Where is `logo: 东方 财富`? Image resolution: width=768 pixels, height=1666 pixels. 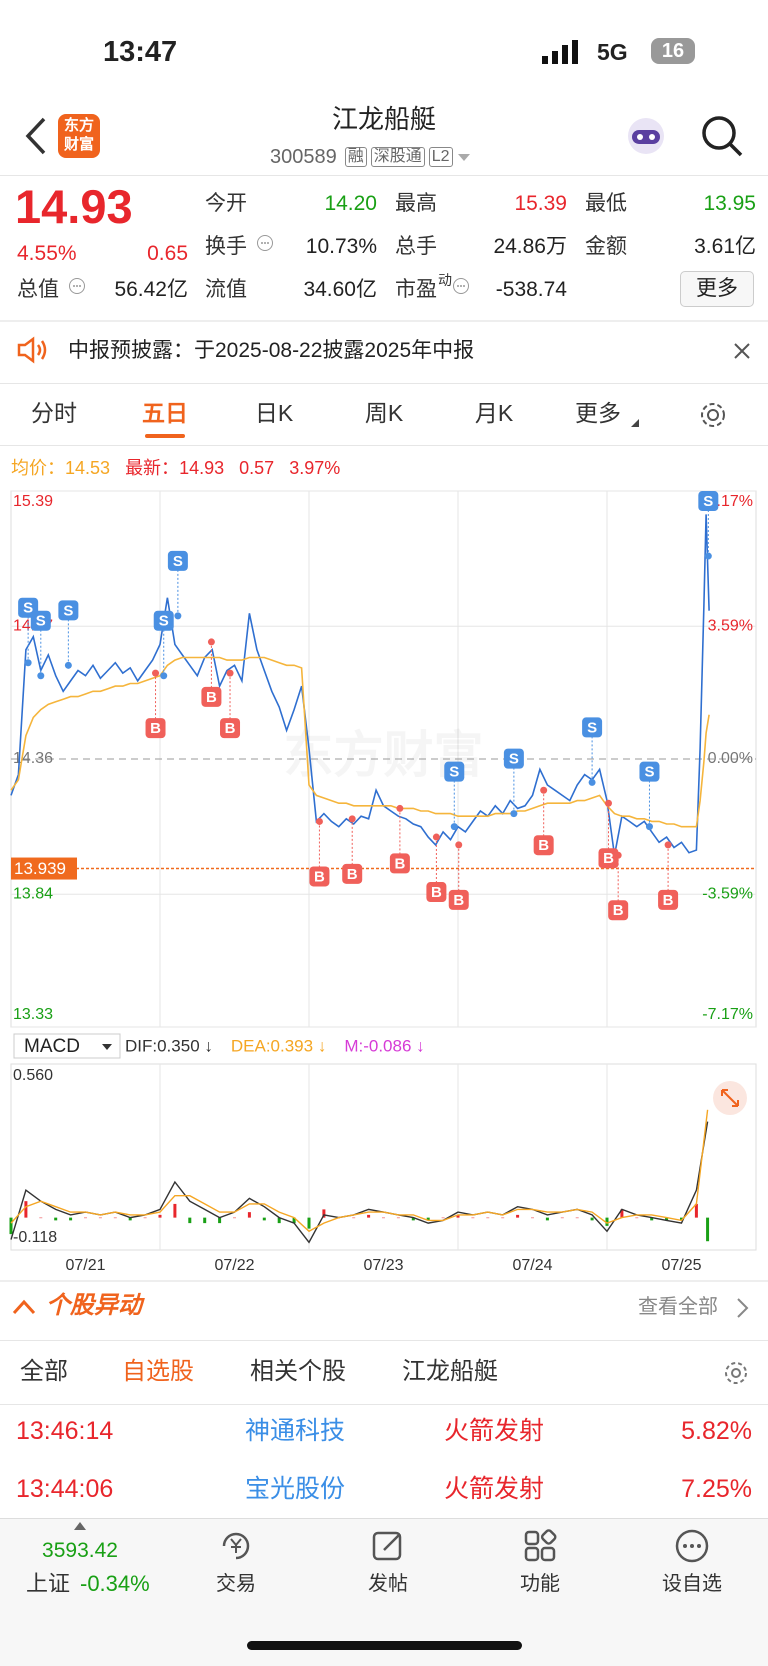 logo: 东方 财富 is located at coordinates (79, 136).